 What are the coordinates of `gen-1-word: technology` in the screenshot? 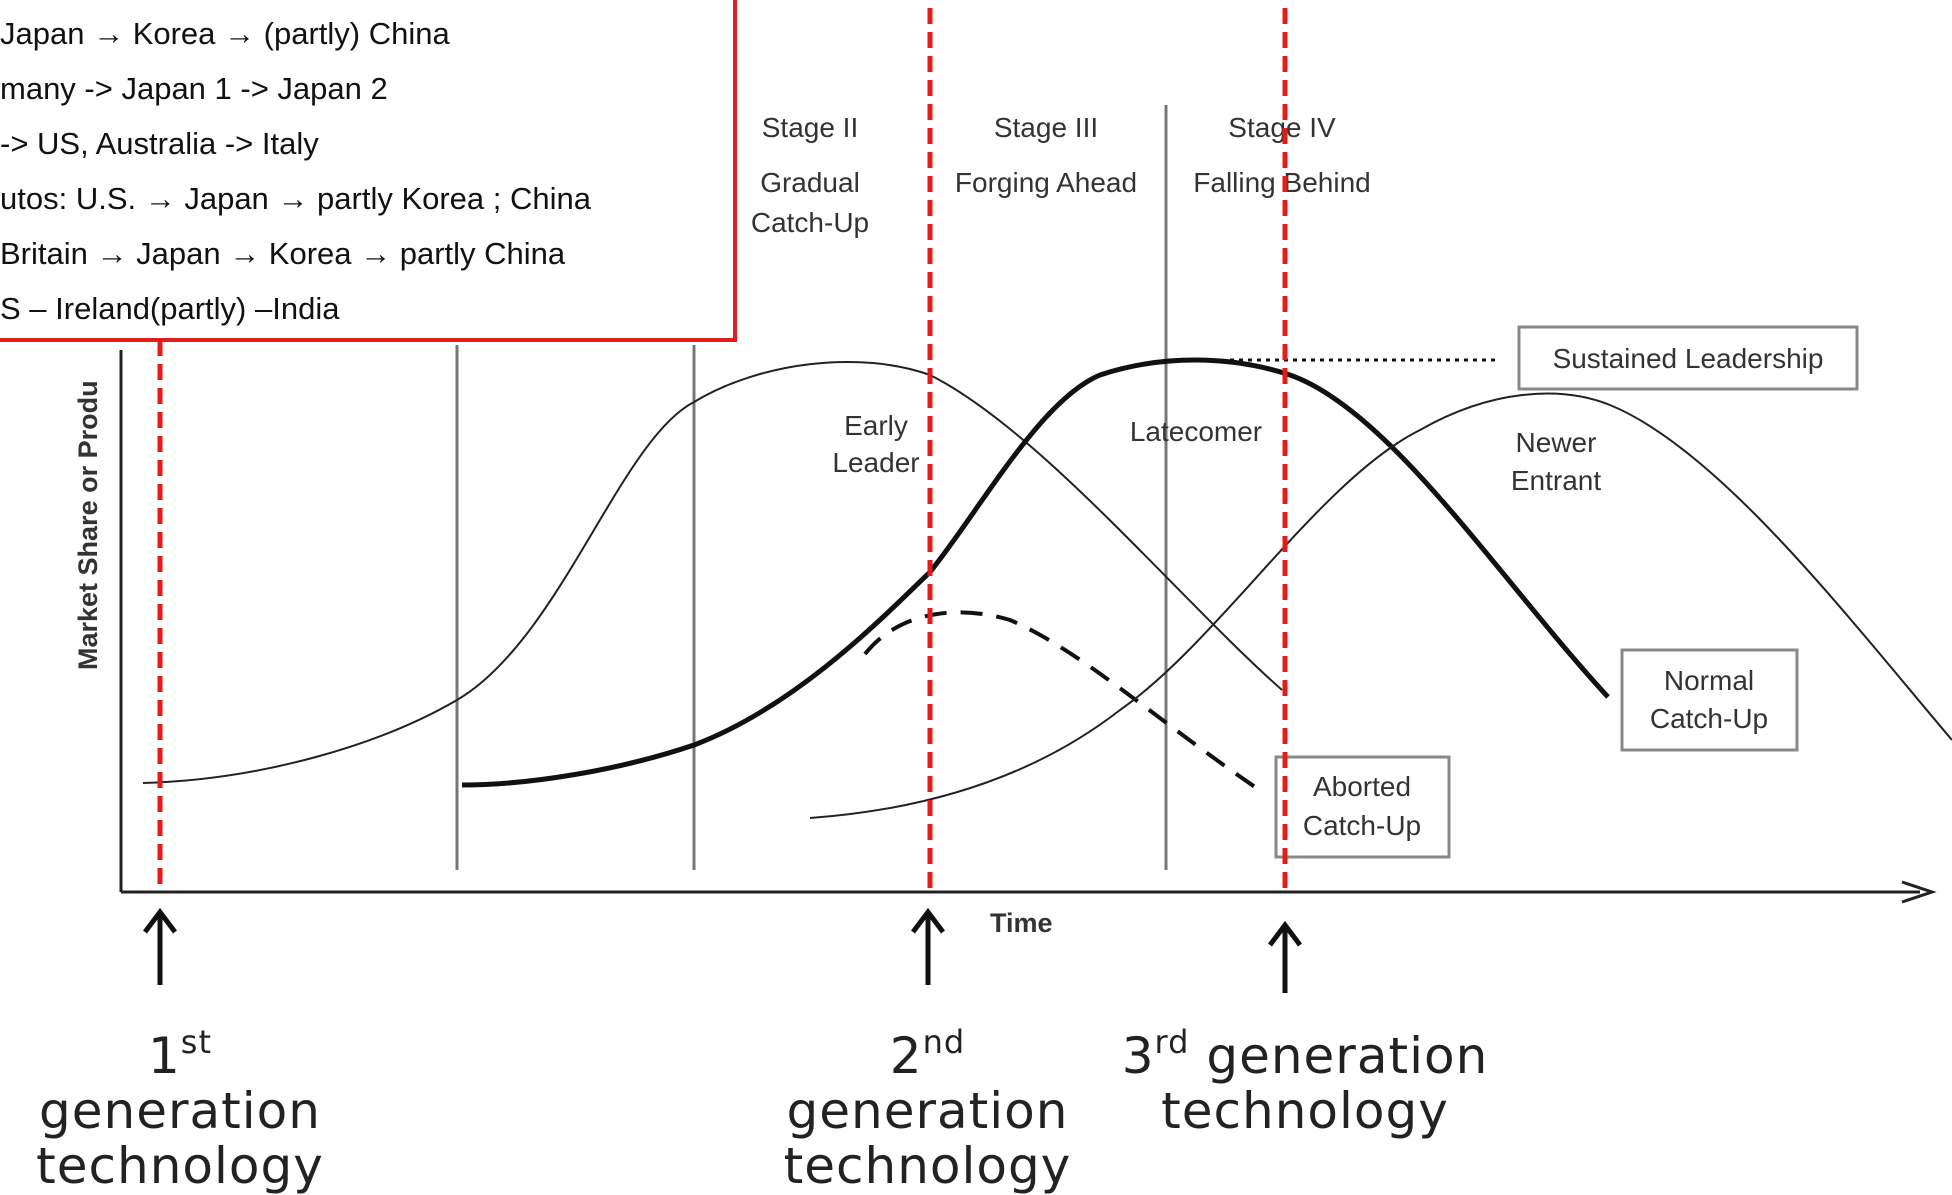 It's located at (180, 1166).